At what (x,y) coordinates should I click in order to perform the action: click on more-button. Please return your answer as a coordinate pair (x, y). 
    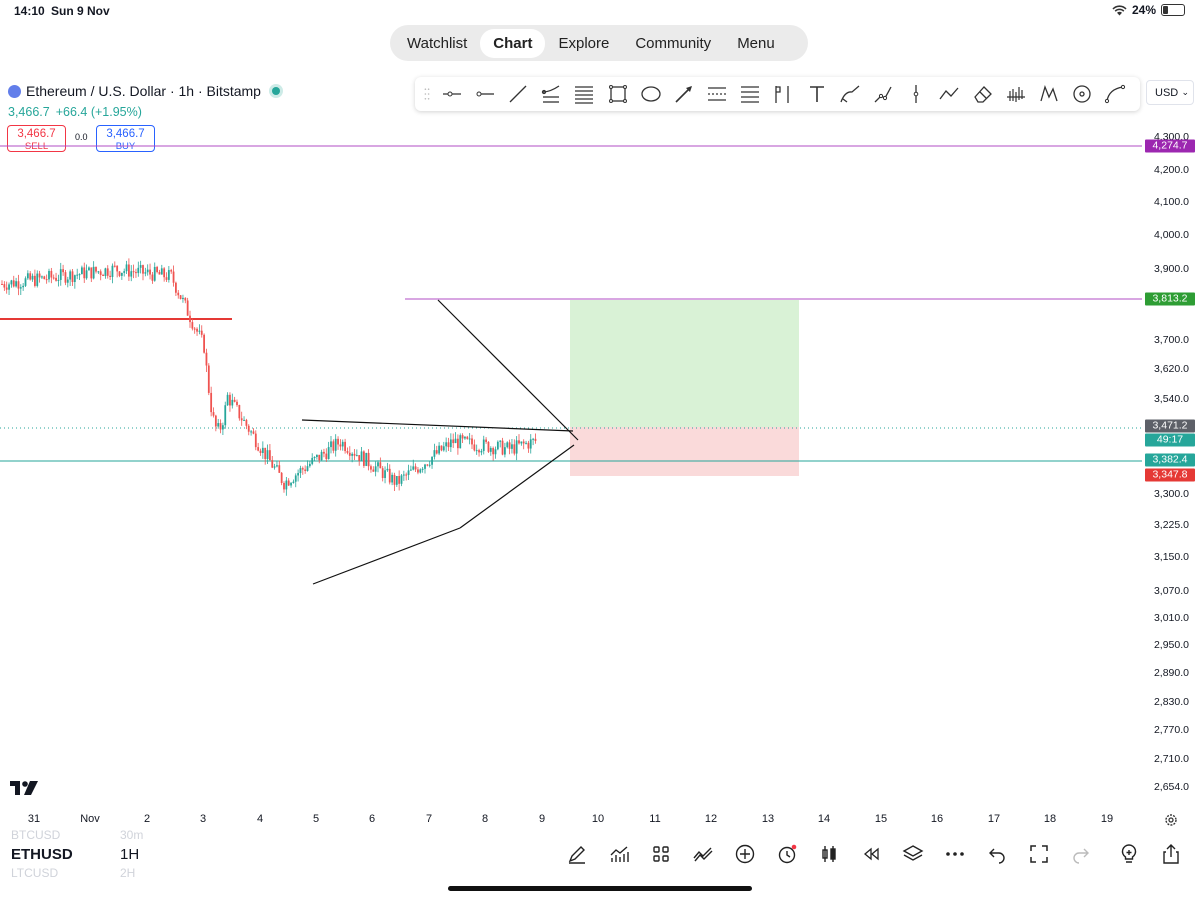
    Looking at the image, I should click on (955, 854).